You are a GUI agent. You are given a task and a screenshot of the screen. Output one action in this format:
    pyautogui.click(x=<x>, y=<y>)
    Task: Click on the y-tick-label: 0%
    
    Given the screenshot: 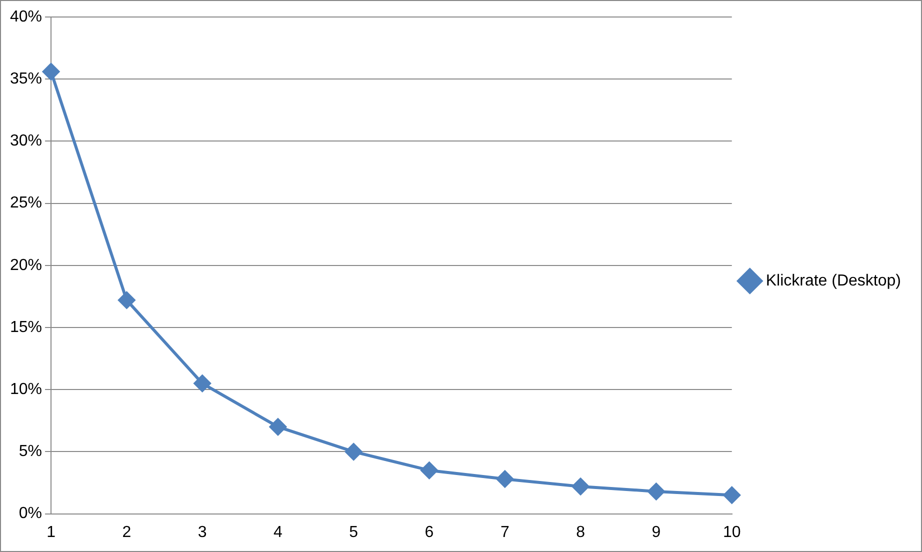 What is the action you would take?
    pyautogui.click(x=30, y=513)
    